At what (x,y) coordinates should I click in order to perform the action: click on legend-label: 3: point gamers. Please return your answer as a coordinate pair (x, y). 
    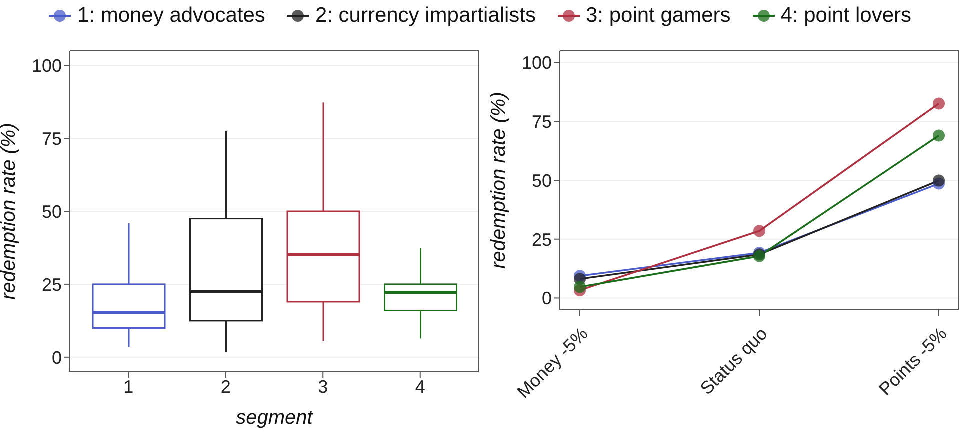
    Looking at the image, I should click on (658, 16).